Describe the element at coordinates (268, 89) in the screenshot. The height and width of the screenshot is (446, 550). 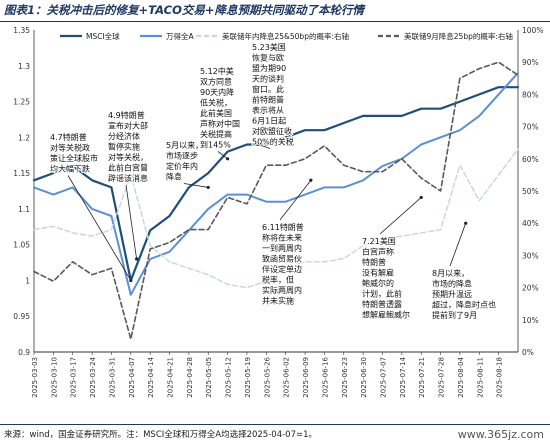
I see `annotation-text: 窗口。此` at that location.